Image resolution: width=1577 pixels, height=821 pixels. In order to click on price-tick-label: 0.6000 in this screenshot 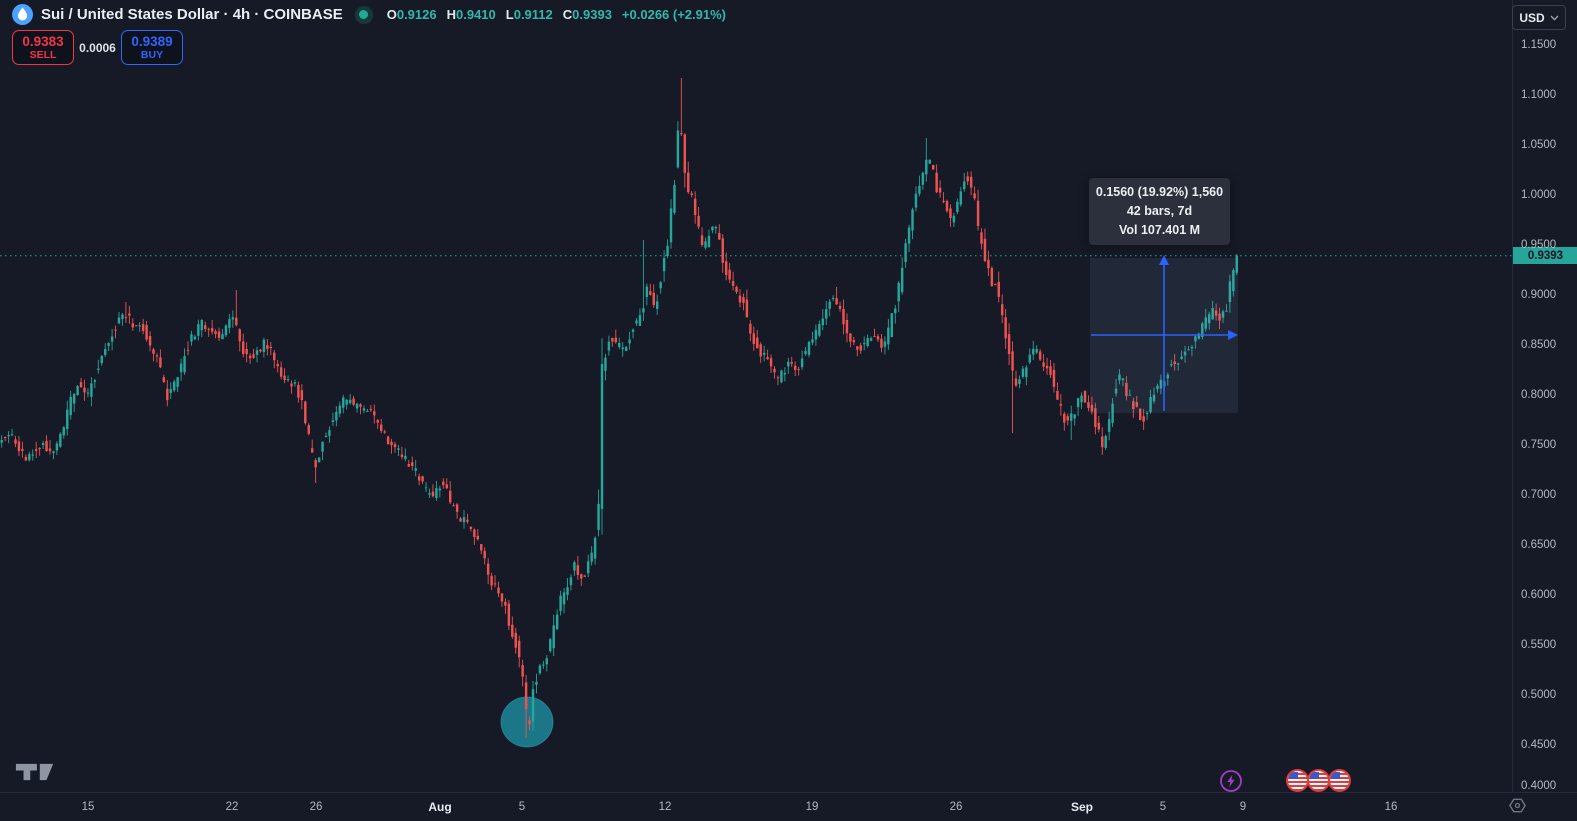, I will do `click(1539, 595)`.